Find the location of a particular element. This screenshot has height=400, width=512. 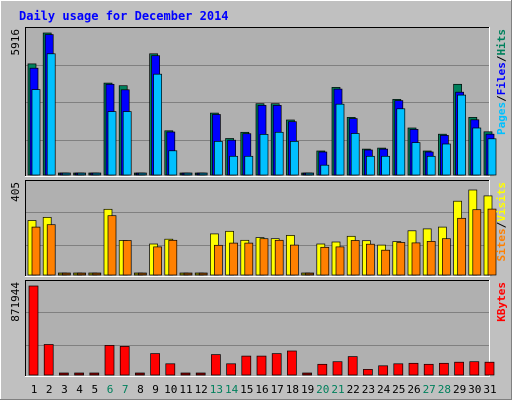

x-tick-day-25: 25 is located at coordinates (398, 389).